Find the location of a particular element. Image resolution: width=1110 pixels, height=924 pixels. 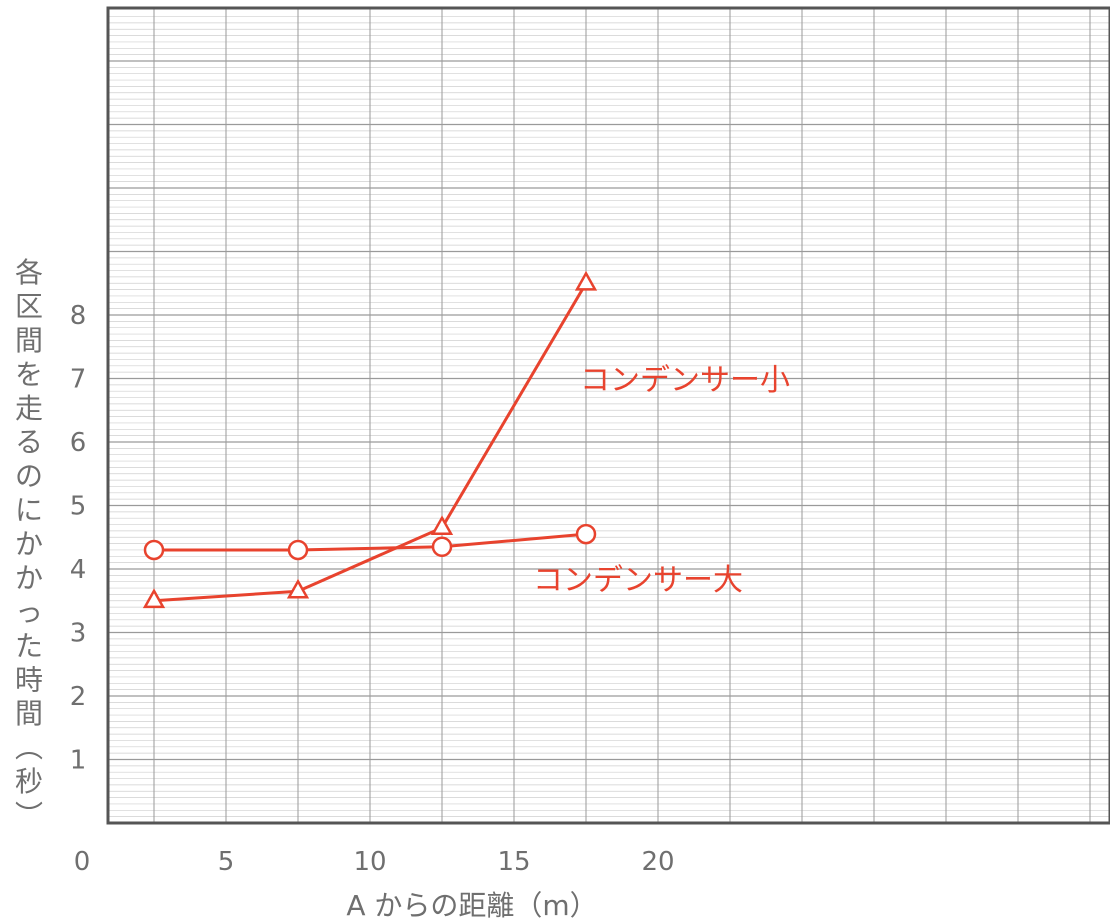

x-axis-title: A からの距離（m） is located at coordinates (471, 905).